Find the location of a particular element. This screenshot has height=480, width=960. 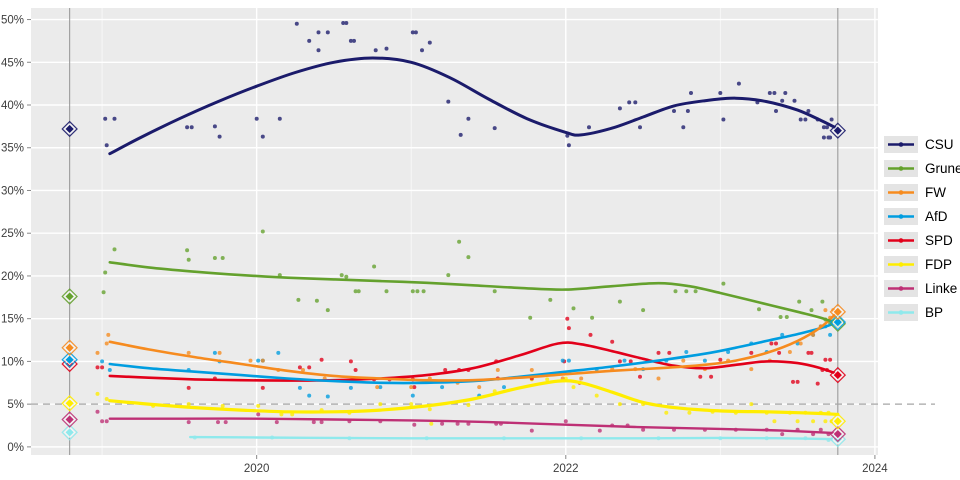

legend-key-SPD is located at coordinates (901, 240).